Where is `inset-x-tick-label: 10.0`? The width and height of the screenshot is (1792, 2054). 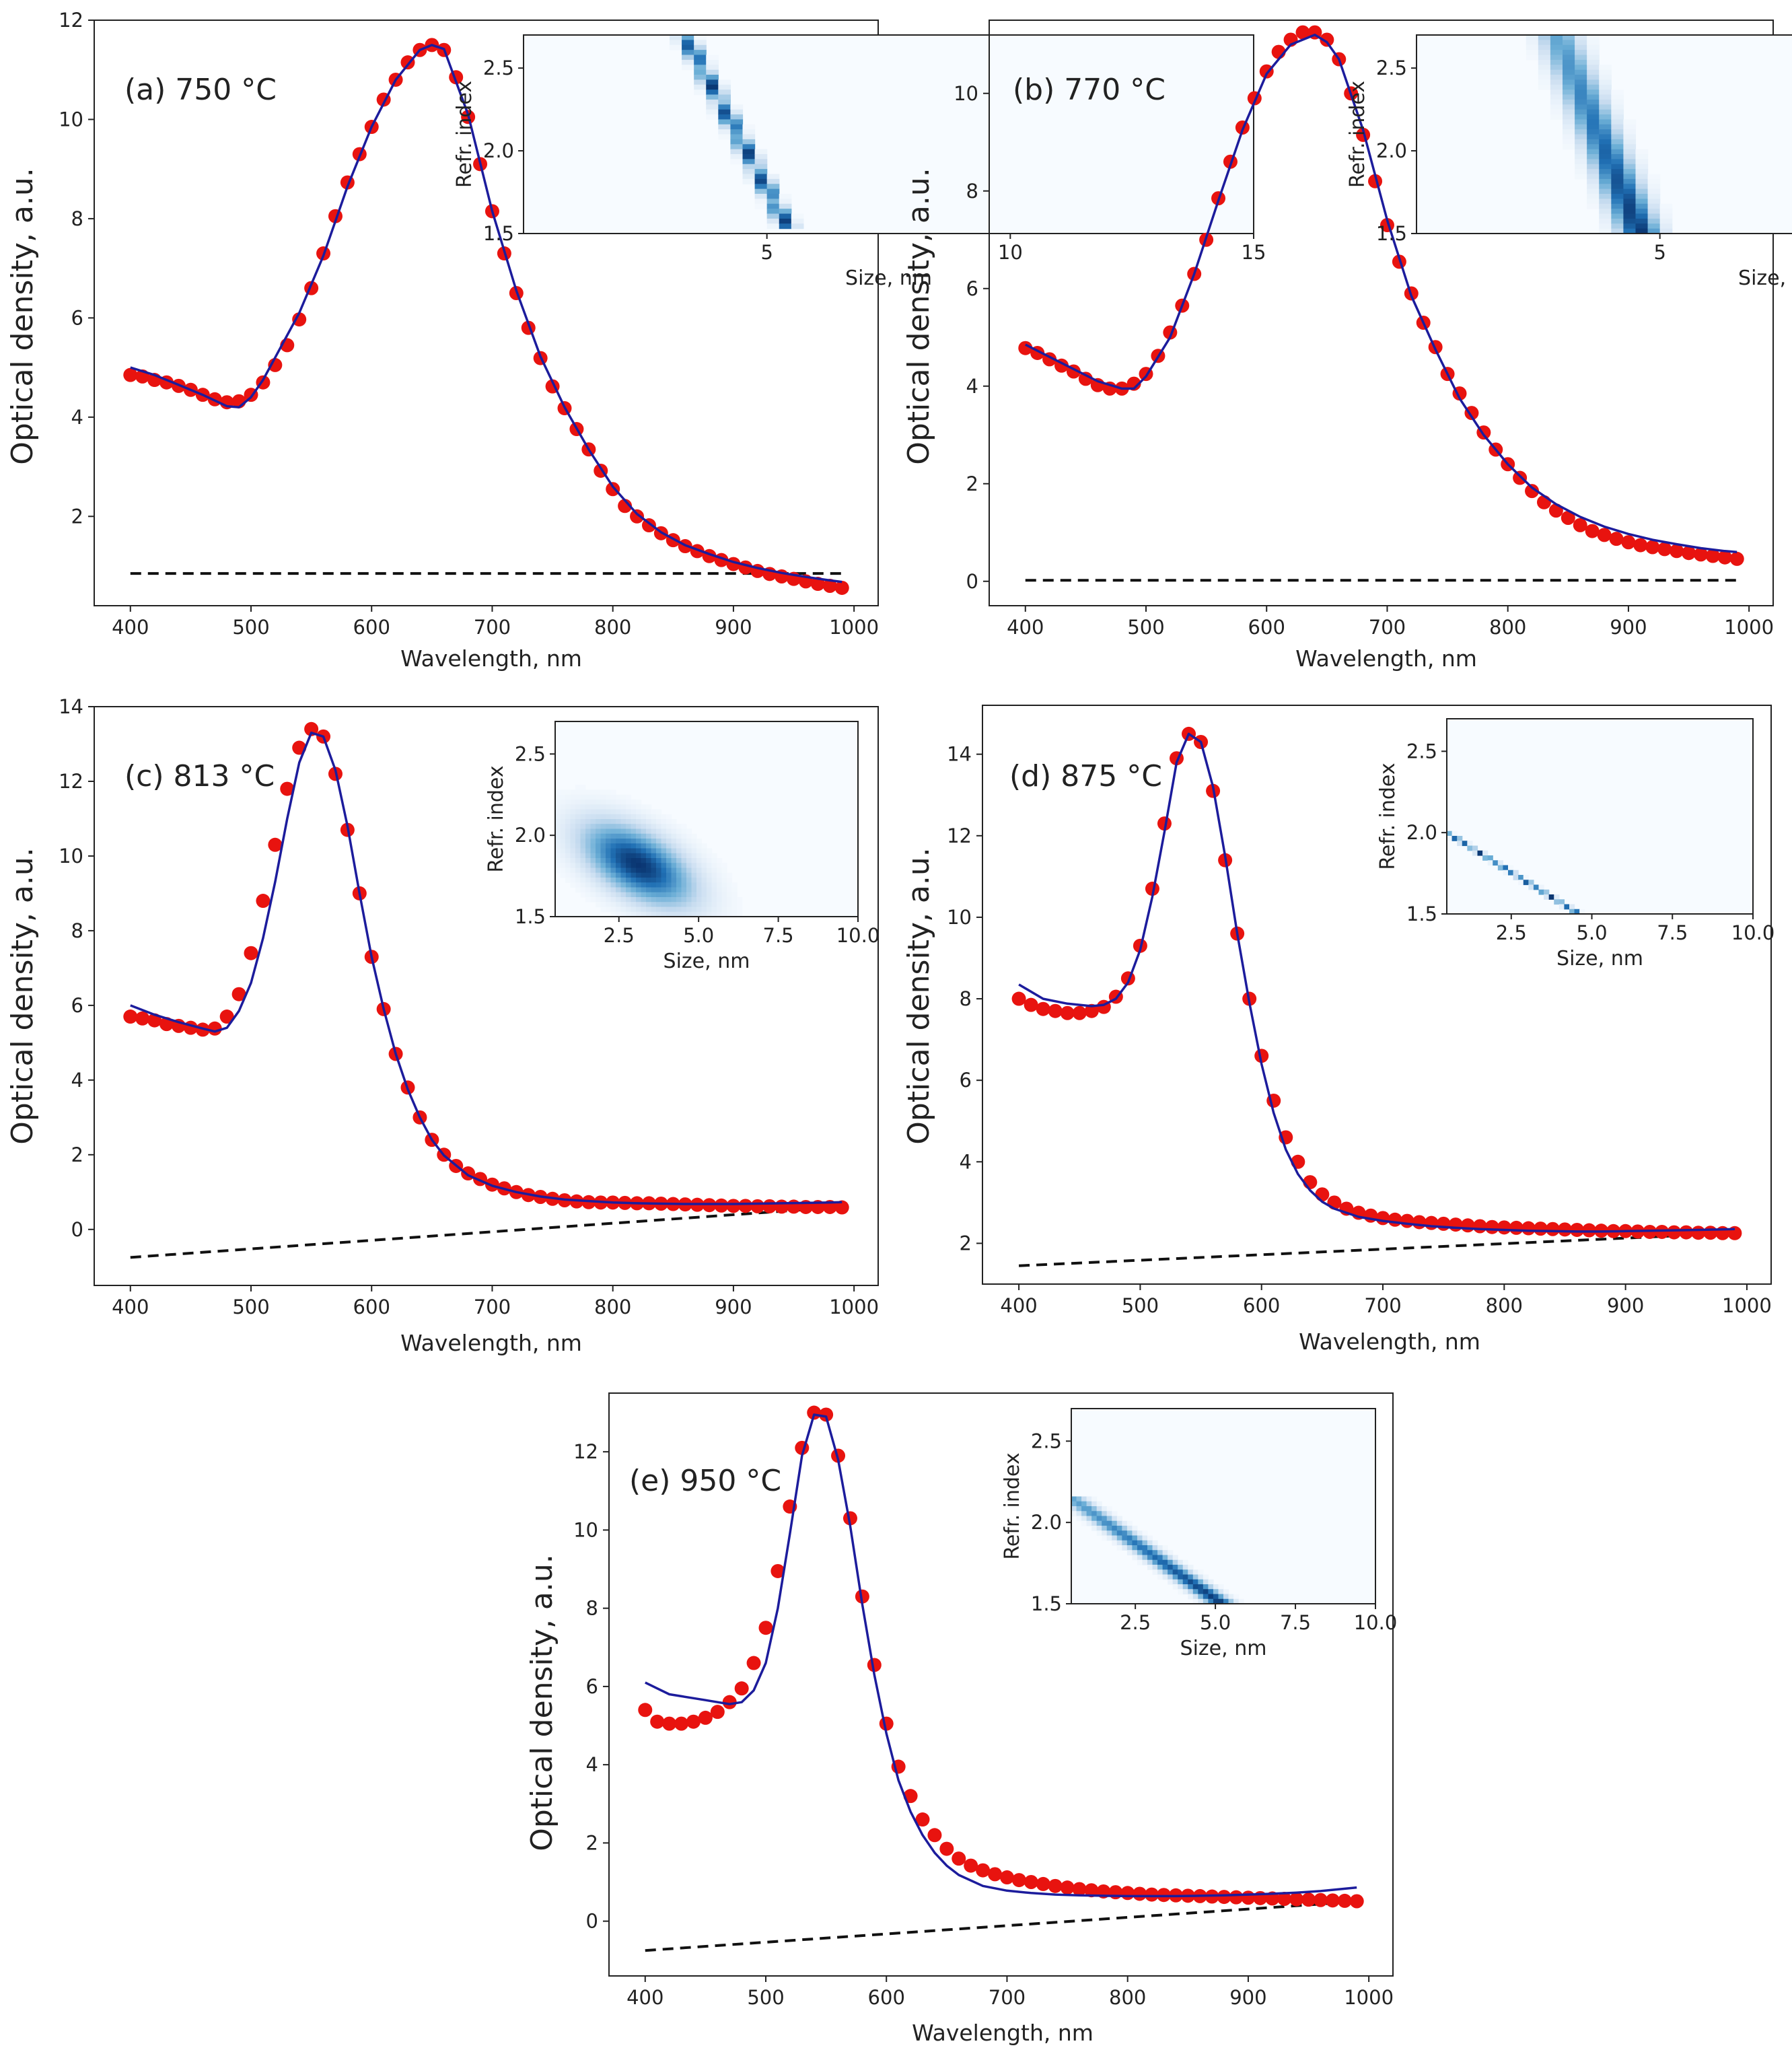
inset-x-tick-label: 10.0 is located at coordinates (1753, 933).